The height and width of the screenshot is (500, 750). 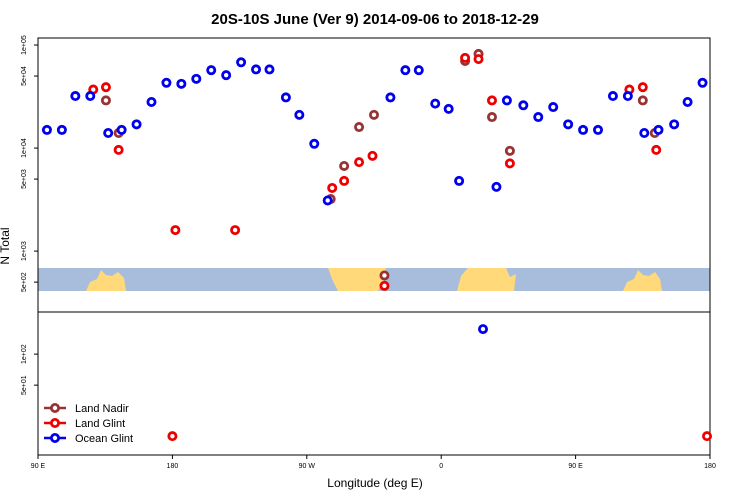 I want to click on y-tick-label: 5e+01, so click(x=24, y=385).